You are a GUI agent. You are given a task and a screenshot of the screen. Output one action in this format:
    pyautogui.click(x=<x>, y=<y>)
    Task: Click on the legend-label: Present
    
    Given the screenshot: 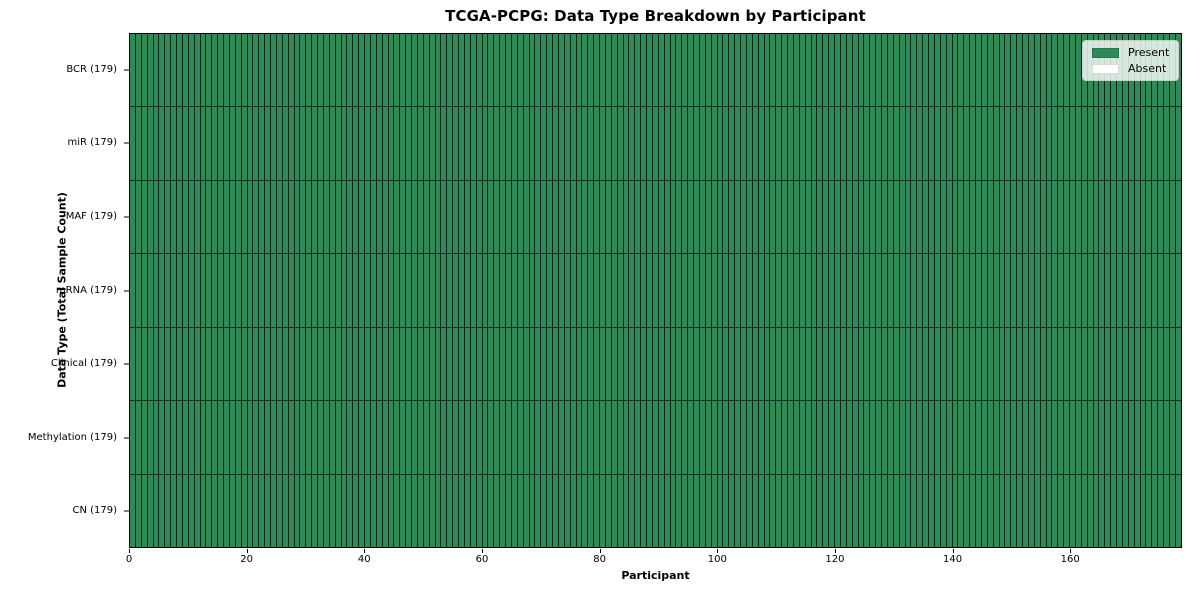 What is the action you would take?
    pyautogui.click(x=1149, y=52)
    